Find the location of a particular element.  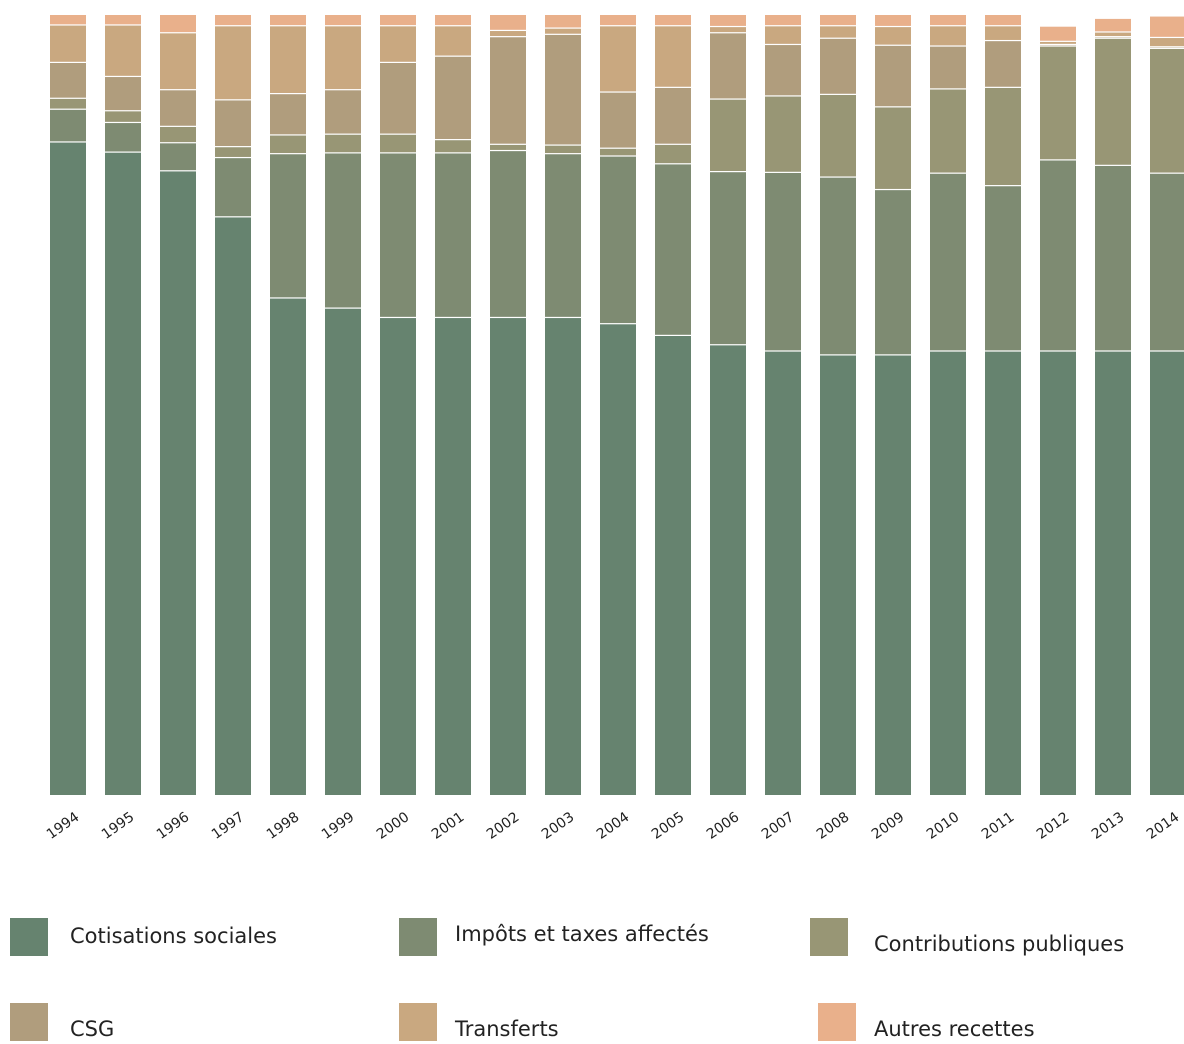

legend-label-cotisations: Cotisations sociales is located at coordinates (173, 936).